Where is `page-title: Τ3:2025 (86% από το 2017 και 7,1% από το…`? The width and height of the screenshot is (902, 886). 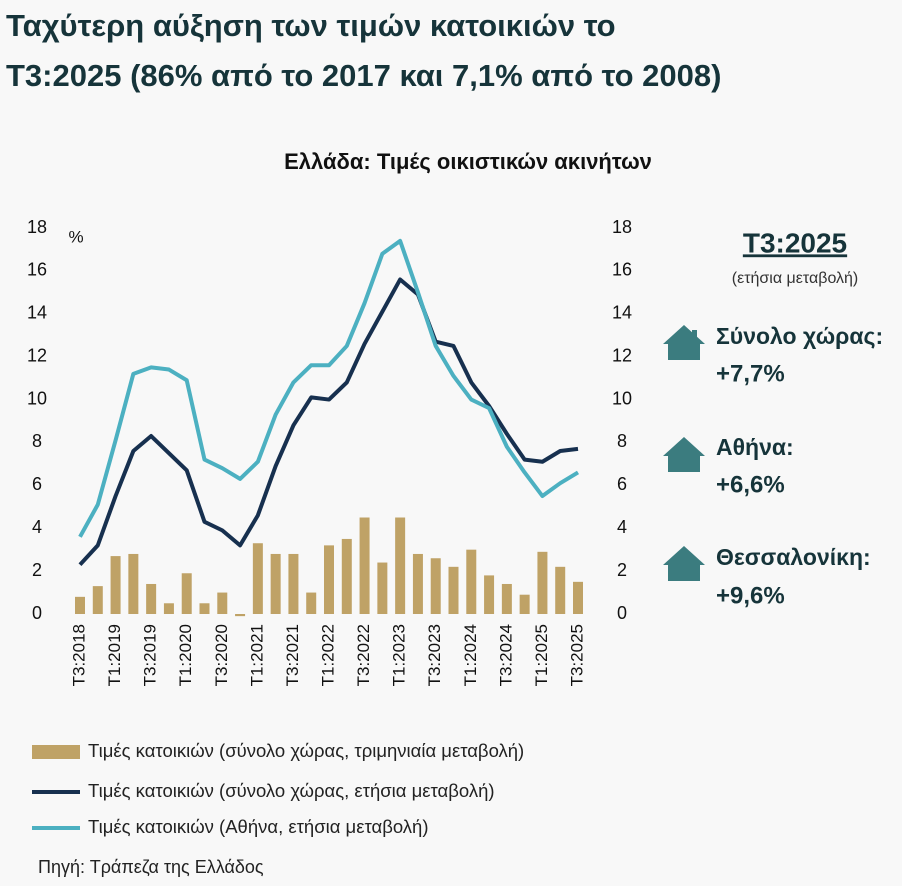
page-title: Τ3:2025 (86% από το 2017 και 7,1% από το… is located at coordinates (363, 75).